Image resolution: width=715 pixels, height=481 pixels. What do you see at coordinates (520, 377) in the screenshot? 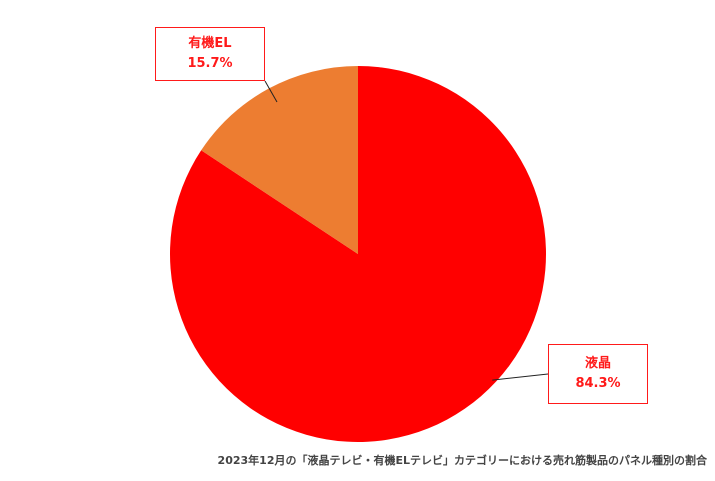
I see `lcd-leader-line` at bounding box center [520, 377].